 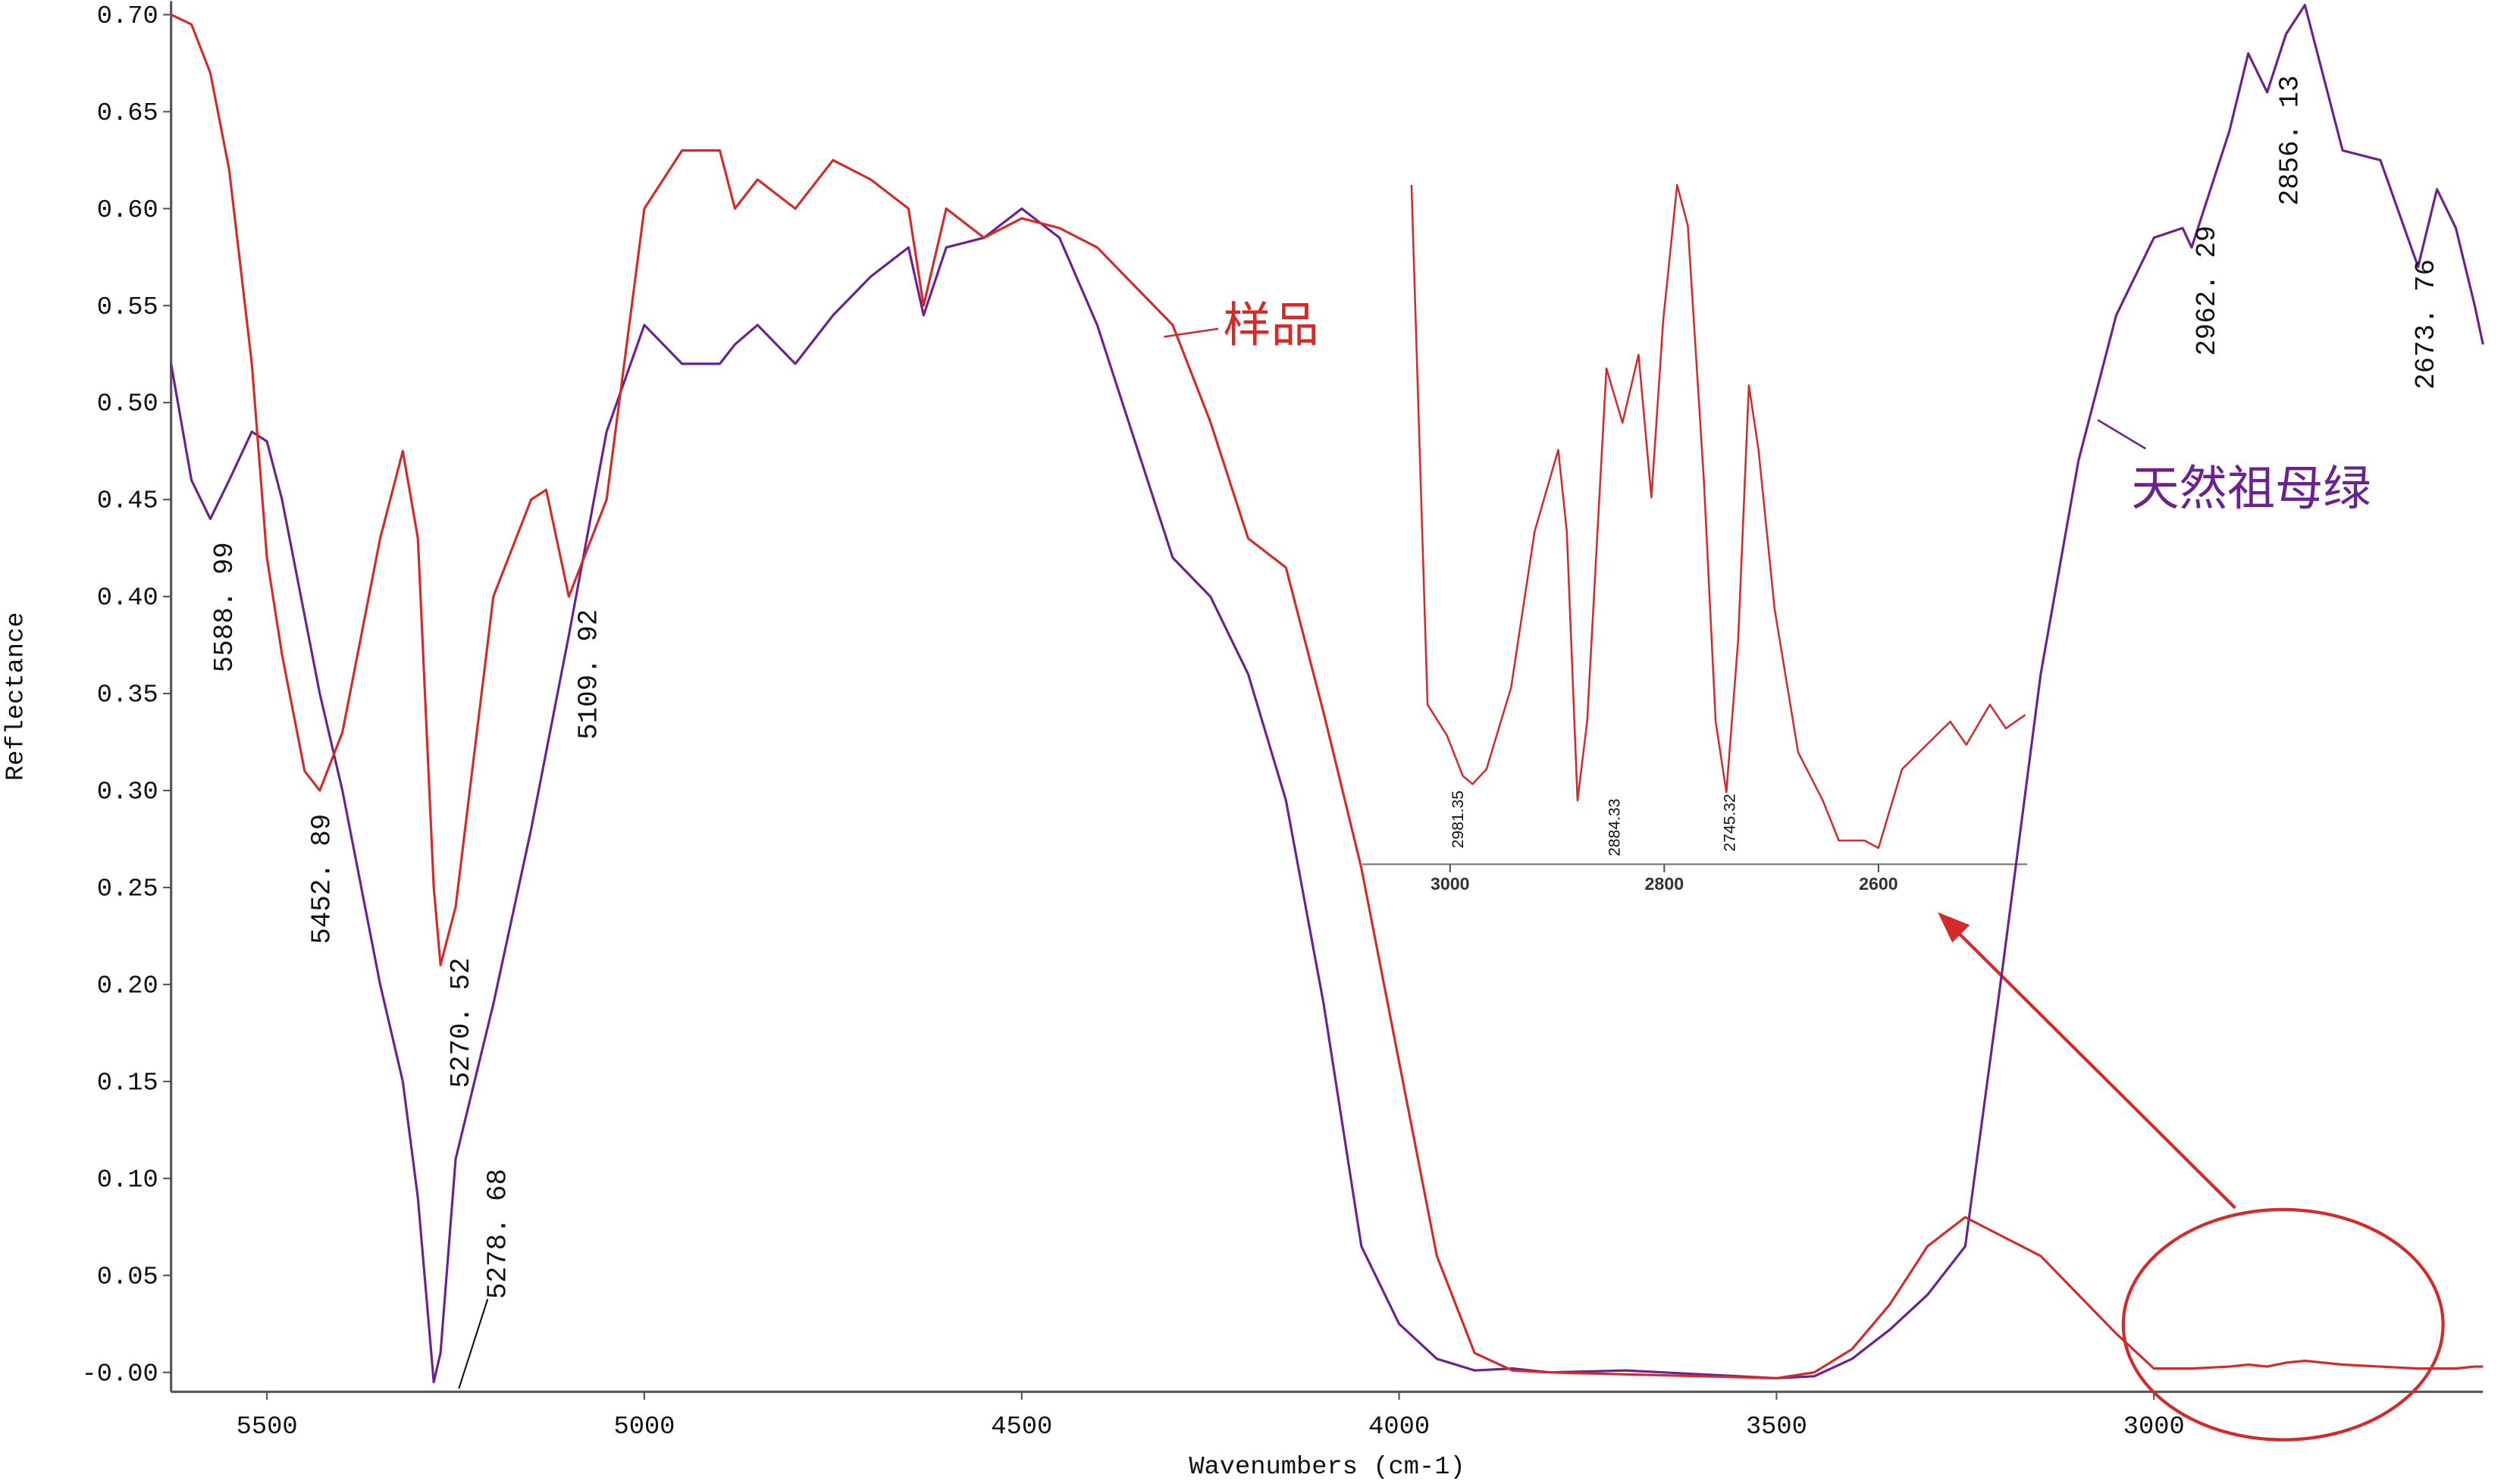 What do you see at coordinates (1729, 822) in the screenshot?
I see `peak-label: 2745.32` at bounding box center [1729, 822].